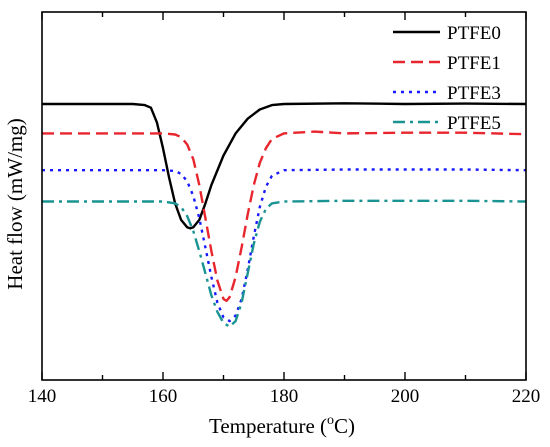  Describe the element at coordinates (474, 63) in the screenshot. I see `legend-label-ptfe1: PTFE1` at that location.